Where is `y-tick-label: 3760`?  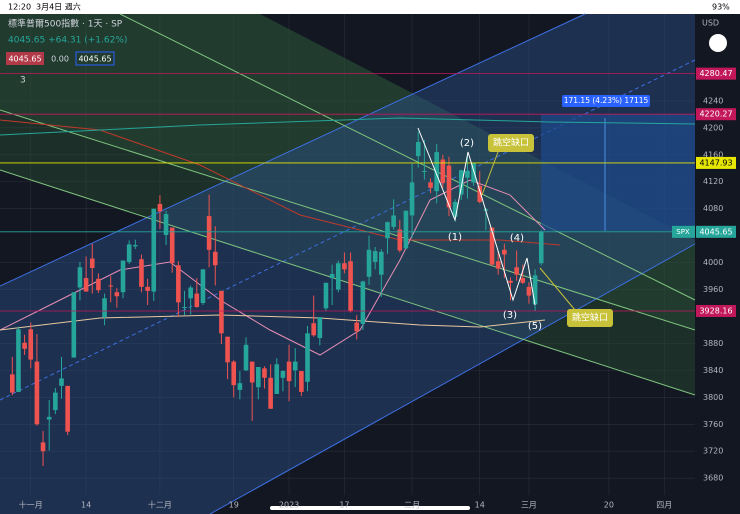 y-tick-label: 3760 is located at coordinates (713, 424).